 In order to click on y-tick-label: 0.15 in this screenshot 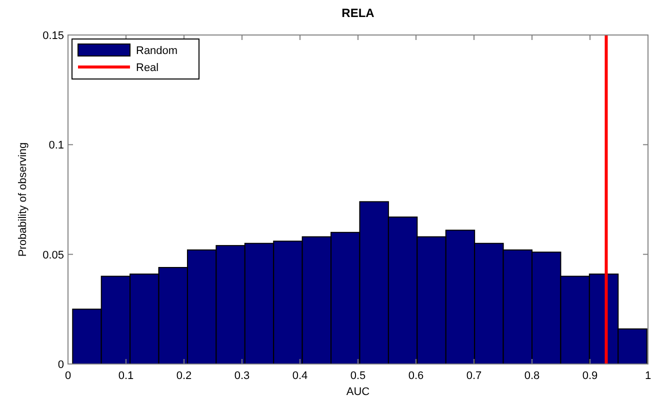, I will do `click(53, 36)`.